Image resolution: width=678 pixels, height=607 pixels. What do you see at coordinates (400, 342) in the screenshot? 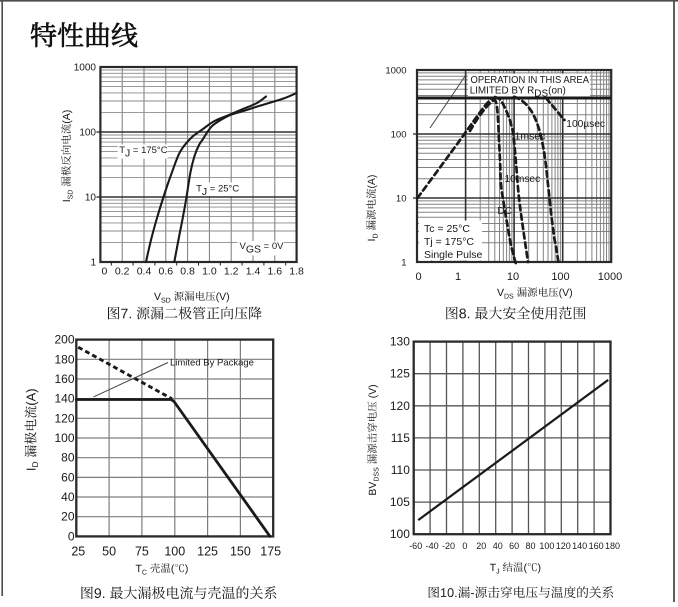
I see `svg-text: 130` at bounding box center [400, 342].